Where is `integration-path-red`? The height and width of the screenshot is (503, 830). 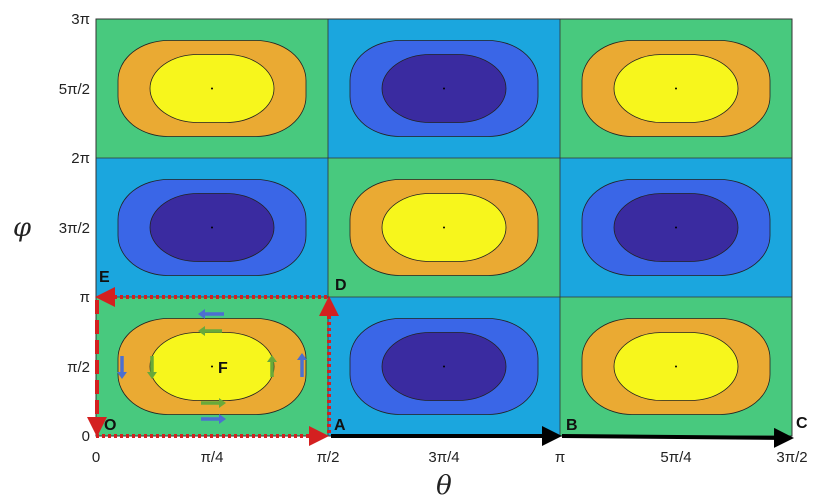
integration-path-red is located at coordinates (213, 366).